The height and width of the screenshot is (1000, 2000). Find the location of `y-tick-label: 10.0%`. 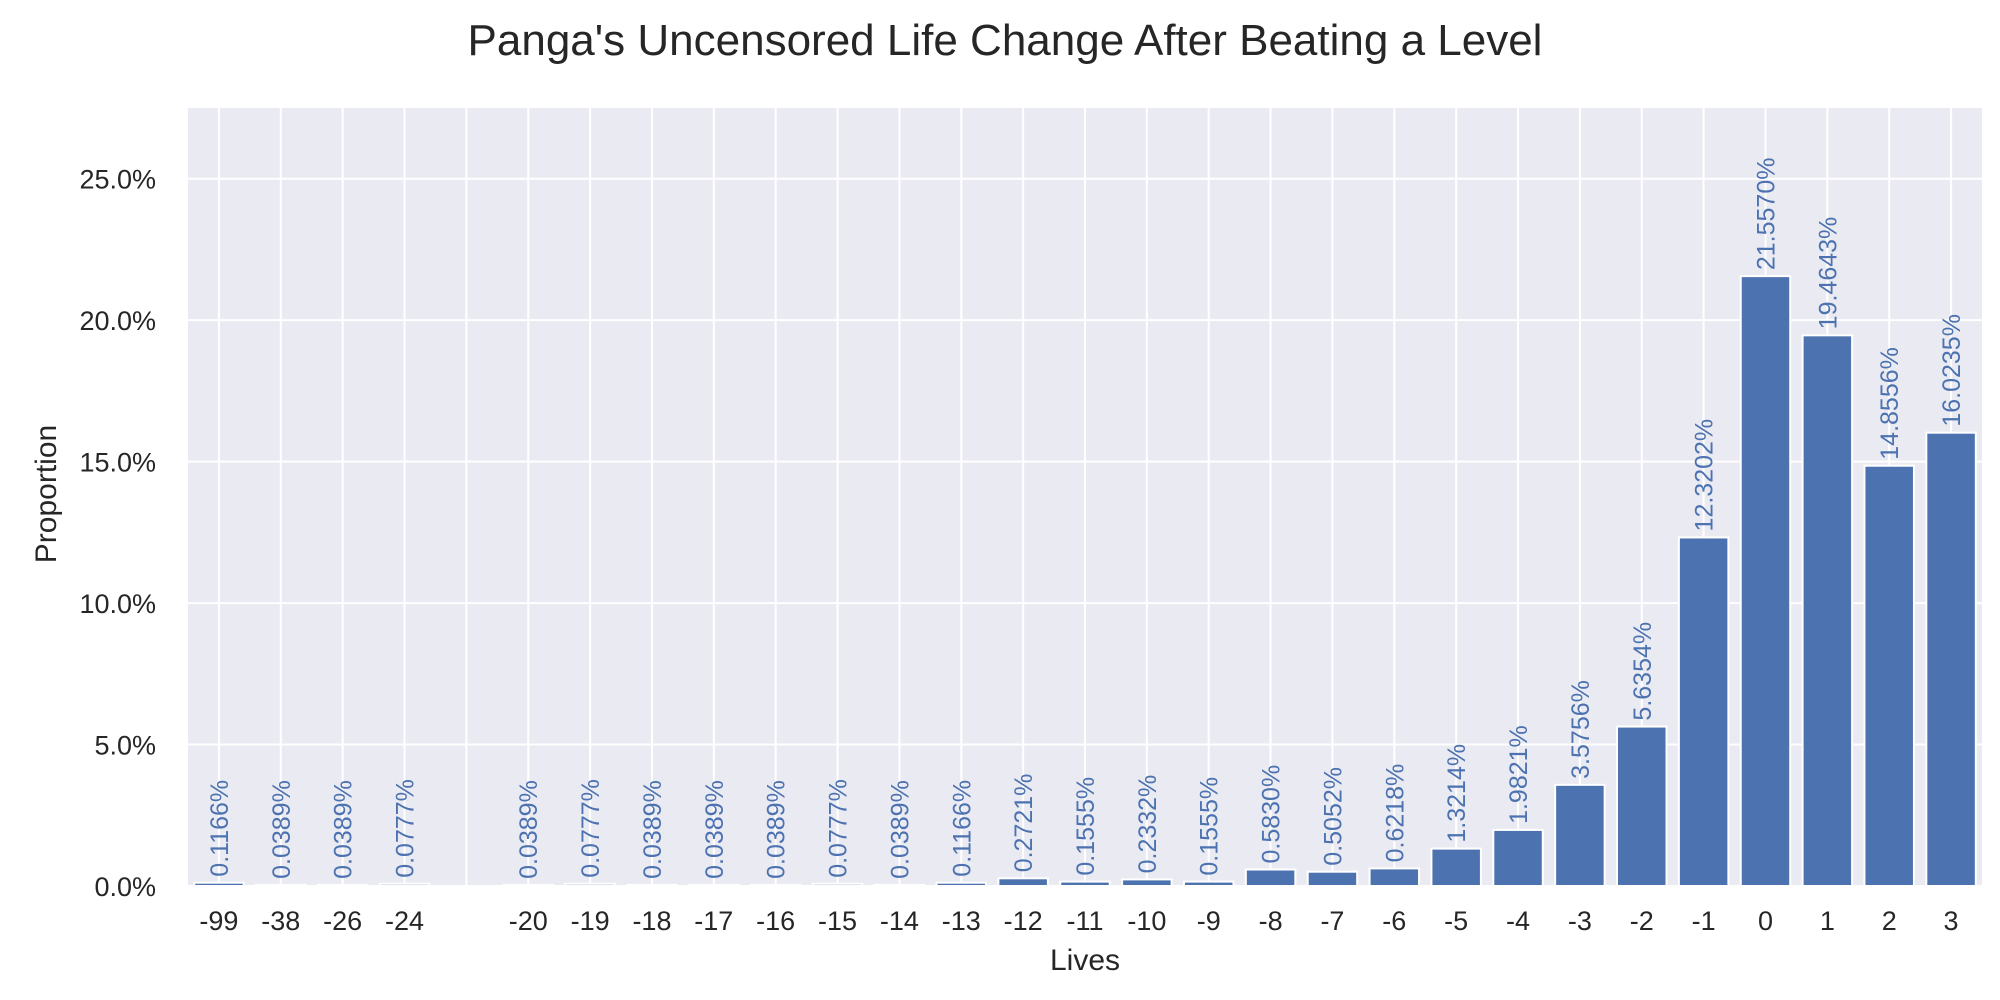

y-tick-label: 10.0% is located at coordinates (117, 604).